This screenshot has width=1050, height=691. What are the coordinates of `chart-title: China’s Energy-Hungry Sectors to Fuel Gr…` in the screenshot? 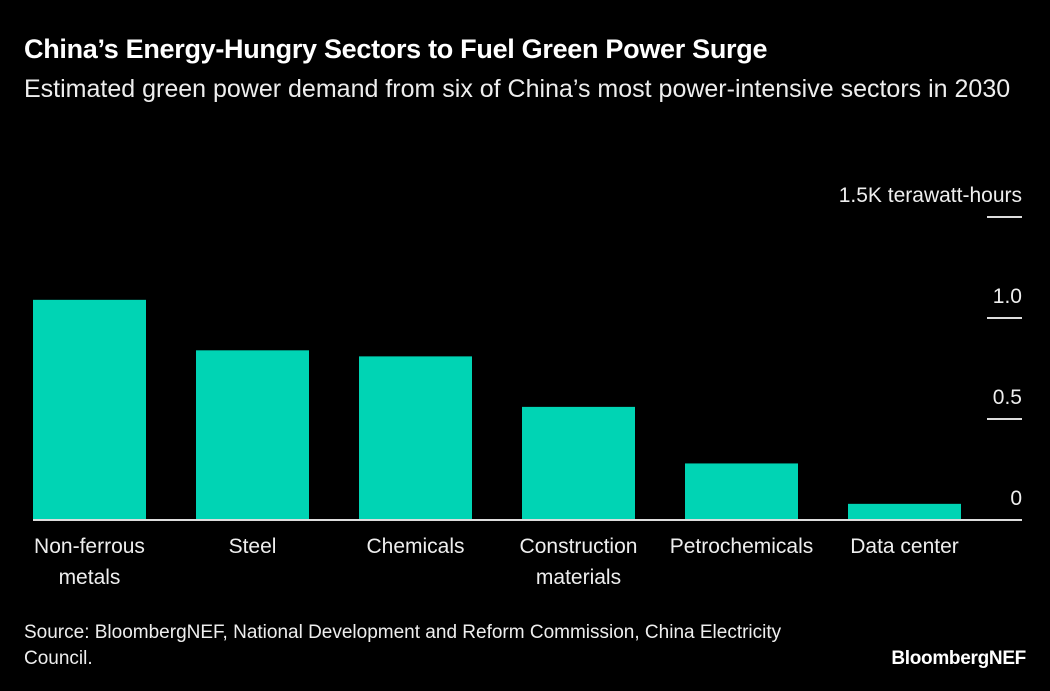 It's located at (396, 49).